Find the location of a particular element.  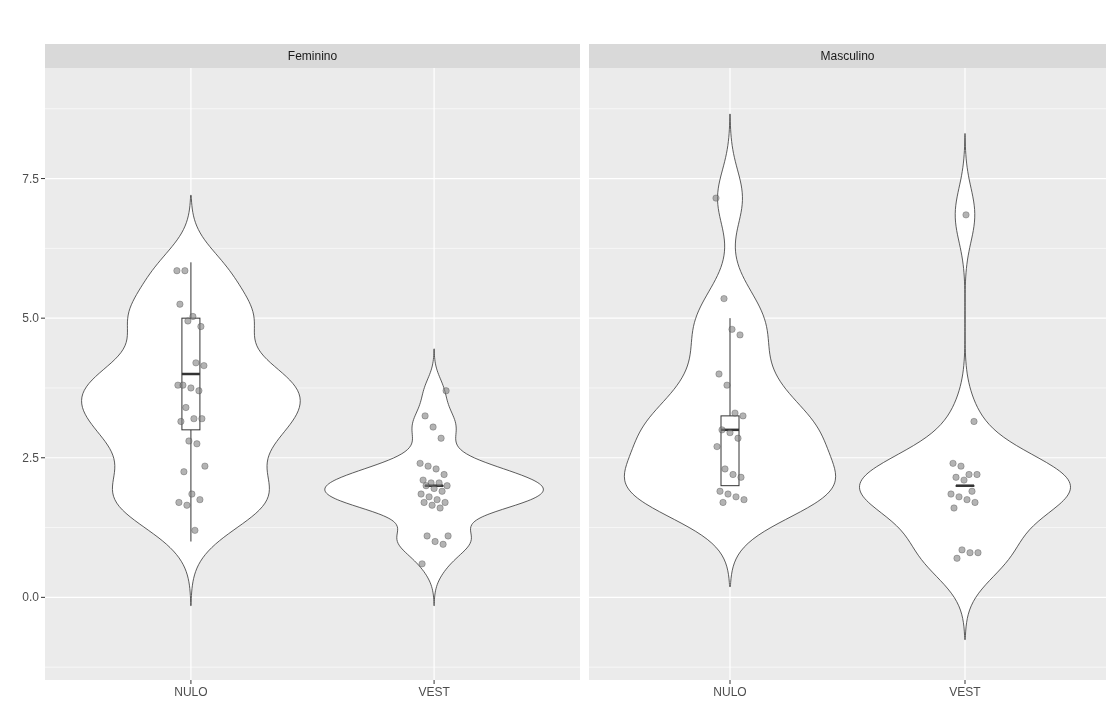

chart-title: Feminino is located at coordinates (312, 56).